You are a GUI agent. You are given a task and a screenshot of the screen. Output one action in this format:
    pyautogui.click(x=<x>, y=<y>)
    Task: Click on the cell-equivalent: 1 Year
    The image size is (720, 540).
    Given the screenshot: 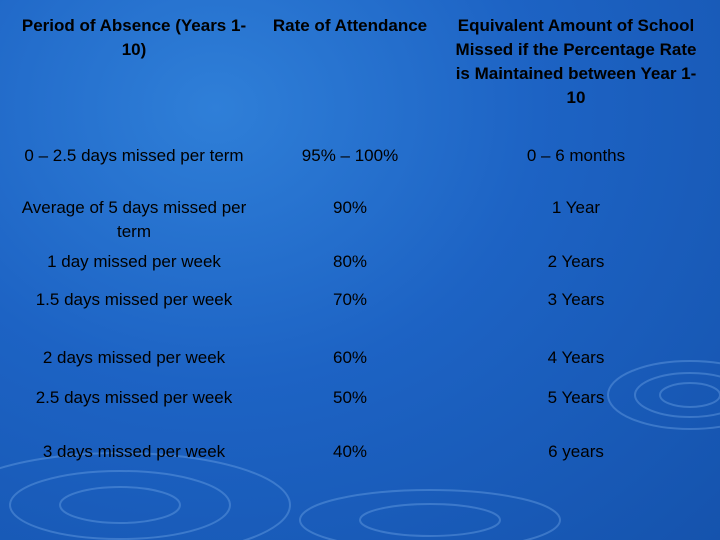 What is the action you would take?
    pyautogui.click(x=576, y=207)
    